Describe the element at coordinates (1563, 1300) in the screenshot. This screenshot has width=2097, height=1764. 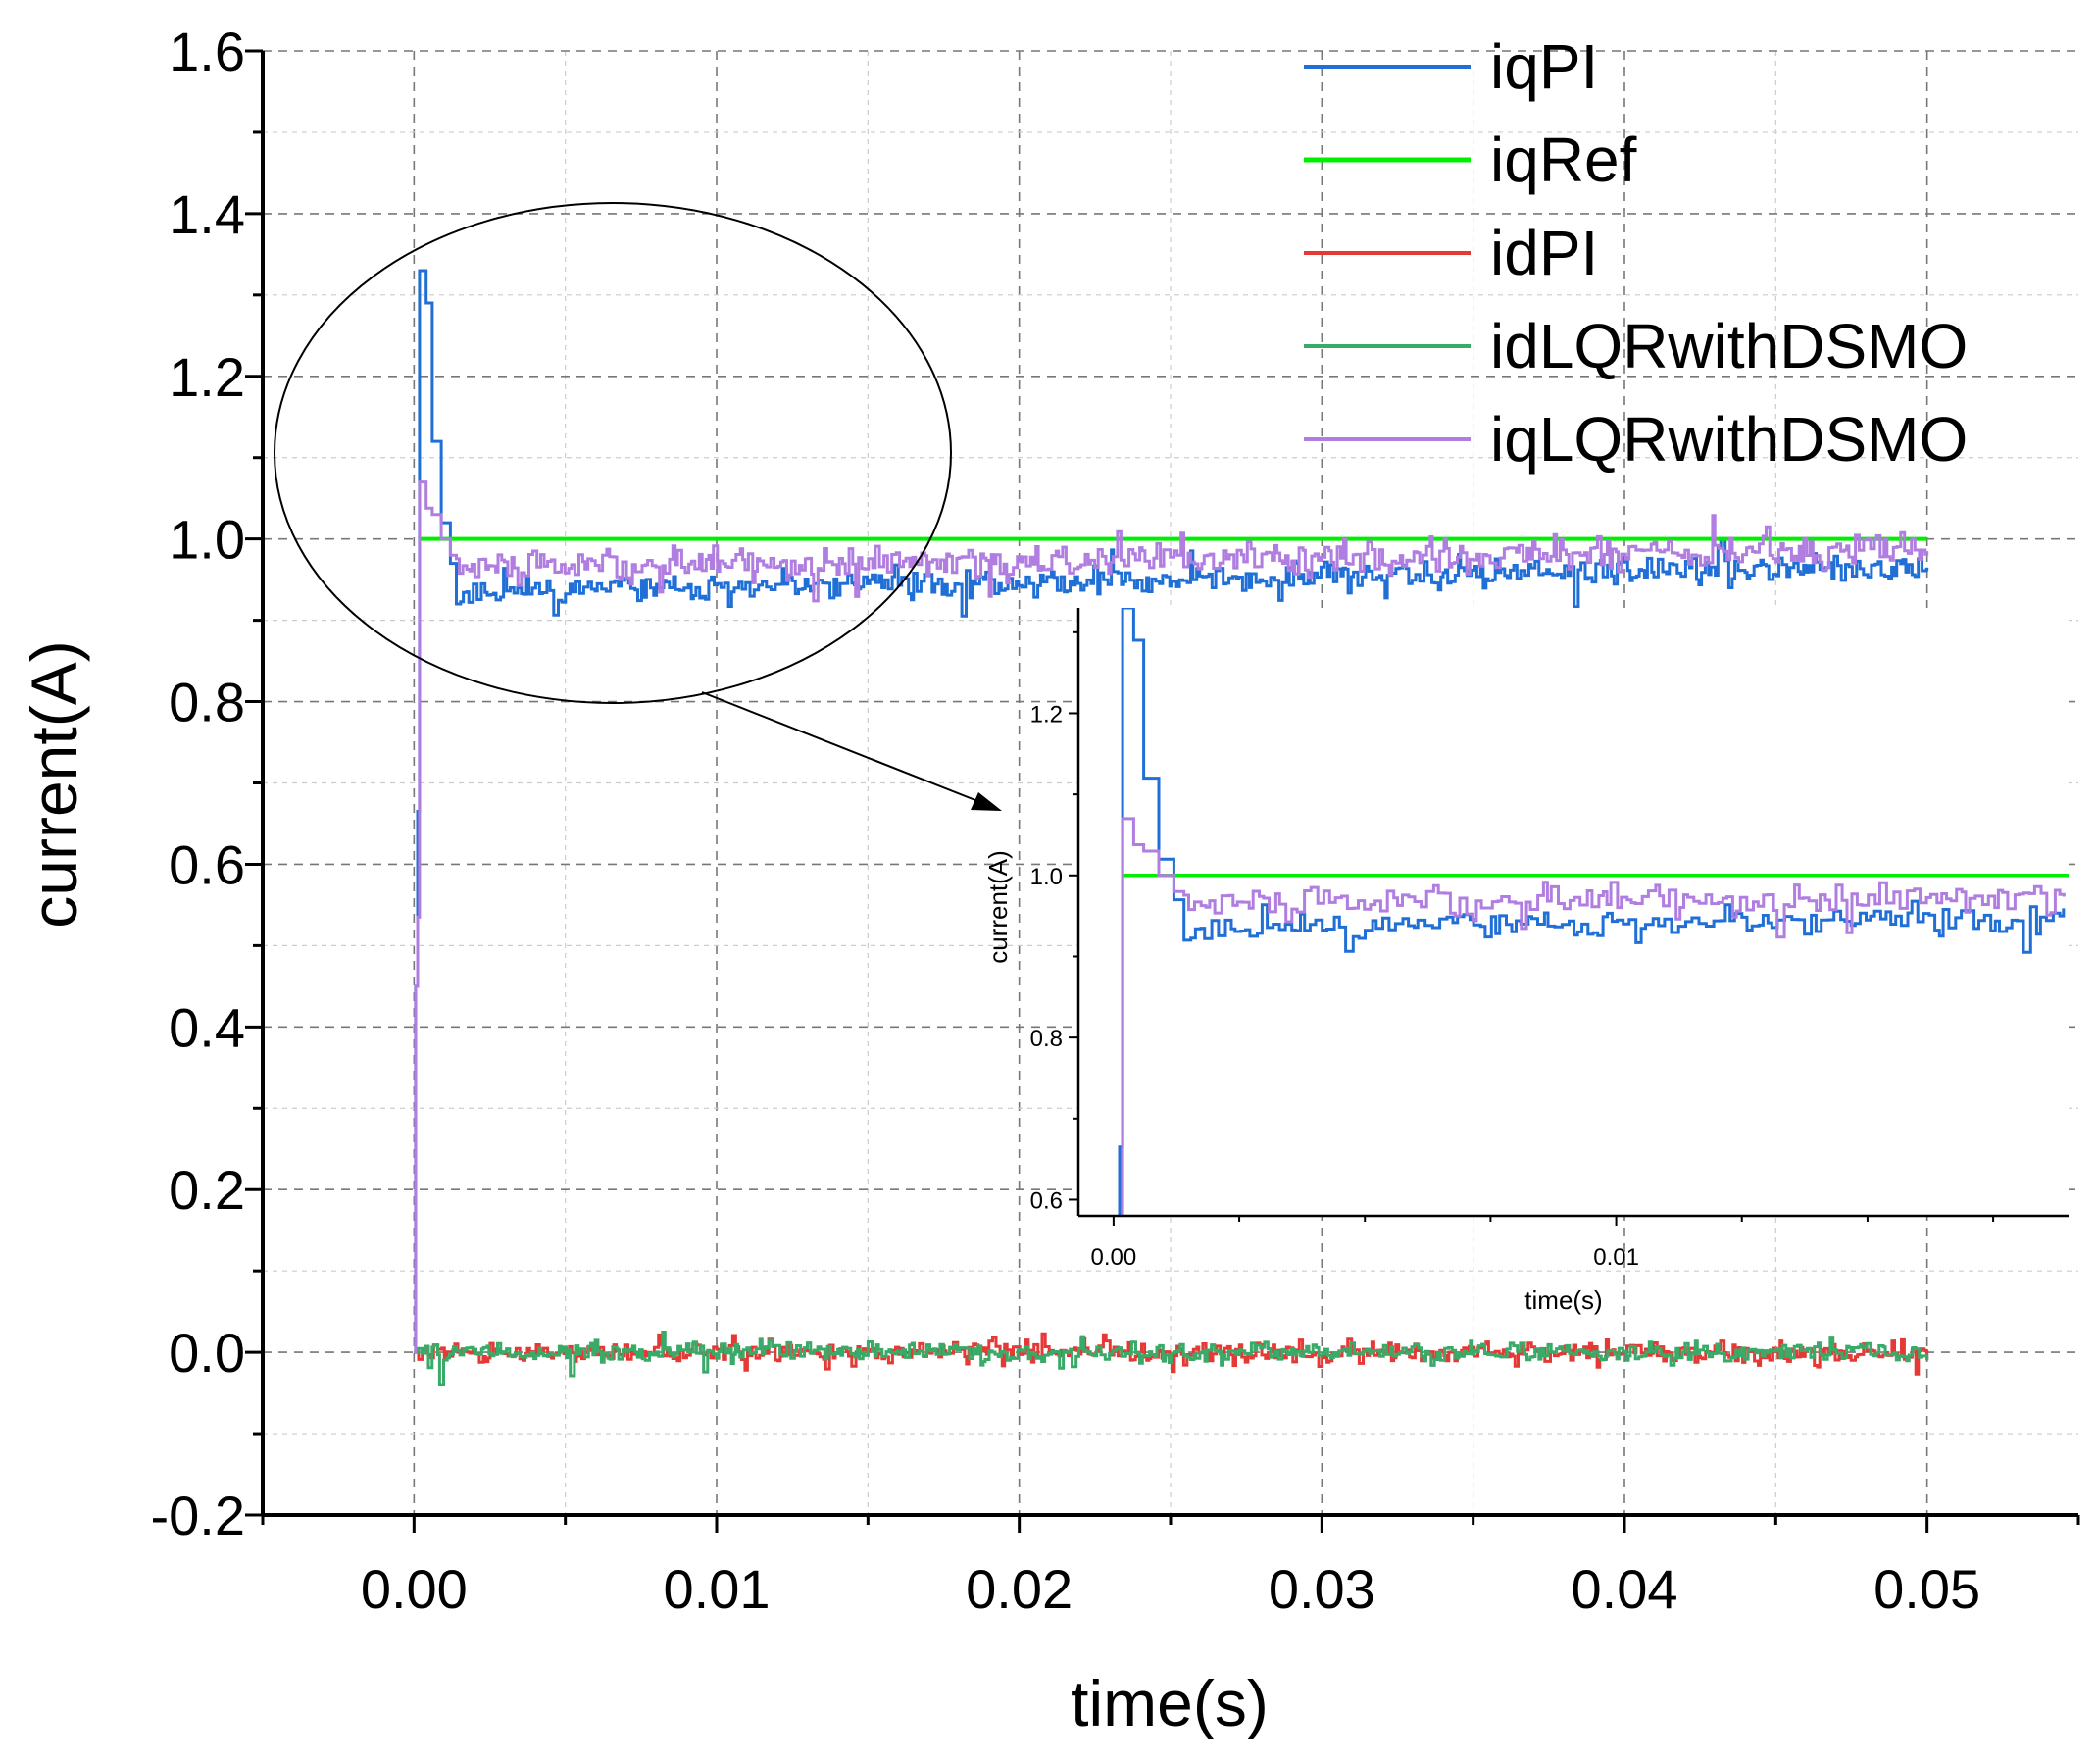
I see `inset-x-axis-title: time(s)` at that location.